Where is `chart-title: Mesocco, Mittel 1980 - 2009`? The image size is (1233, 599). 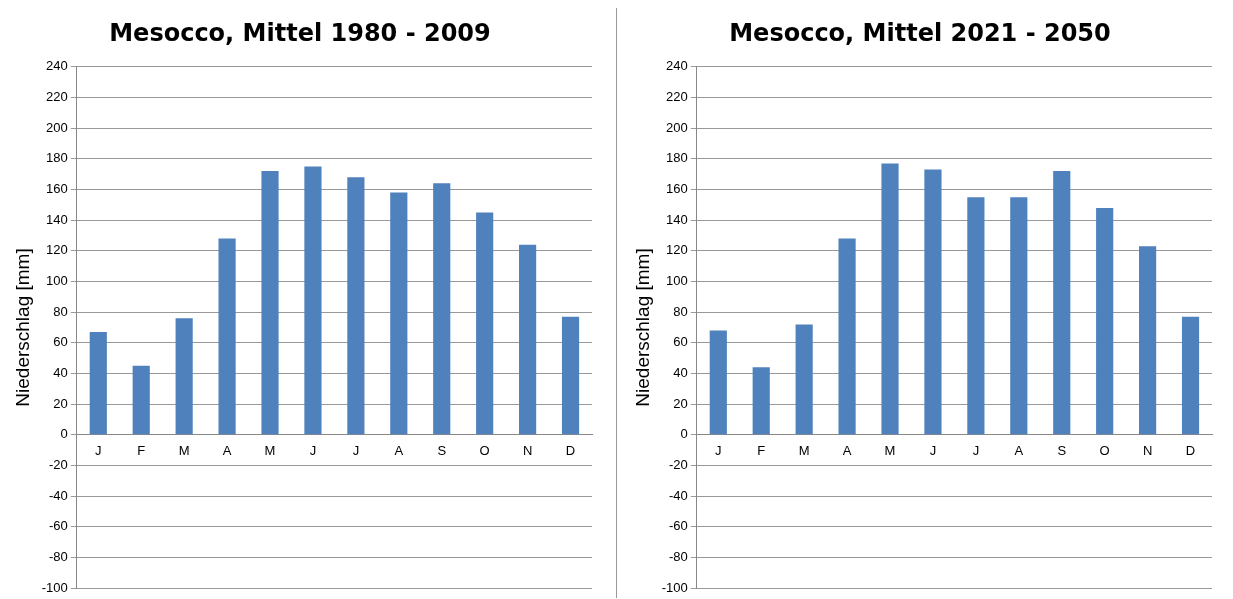
chart-title: Mesocco, Mittel 1980 - 2009 is located at coordinates (300, 32).